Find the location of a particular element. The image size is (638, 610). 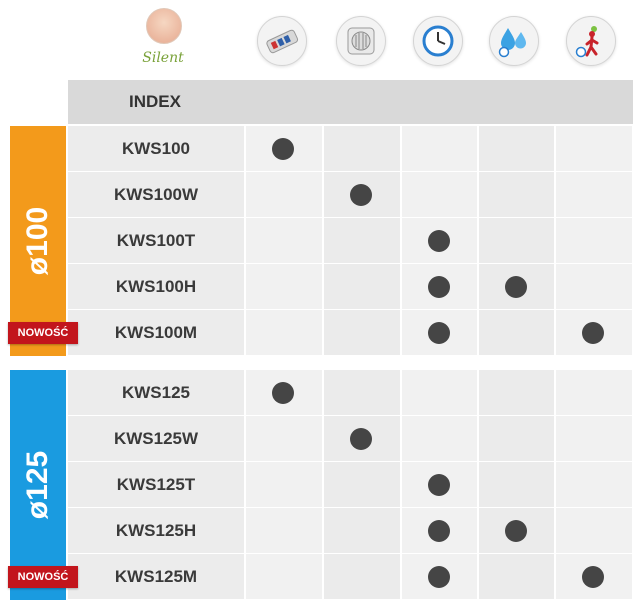

index-cell: KWS125T is located at coordinates (156, 485).